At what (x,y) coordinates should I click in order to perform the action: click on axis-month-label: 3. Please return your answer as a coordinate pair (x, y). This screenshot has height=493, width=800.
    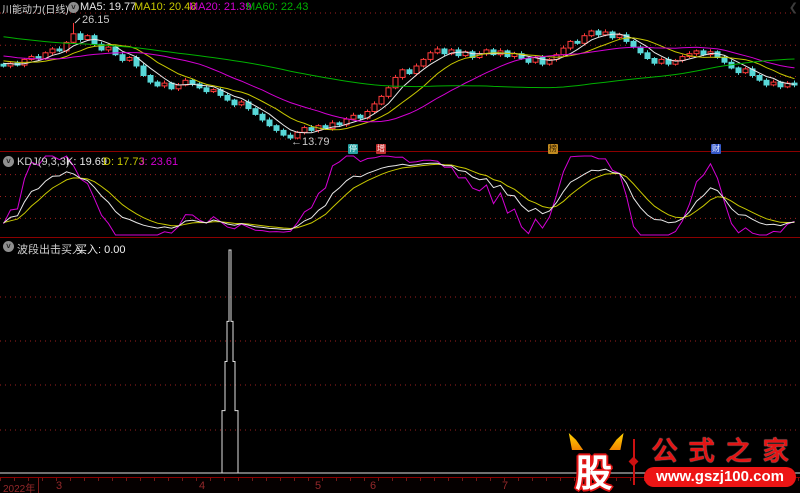
    Looking at the image, I should click on (59, 486).